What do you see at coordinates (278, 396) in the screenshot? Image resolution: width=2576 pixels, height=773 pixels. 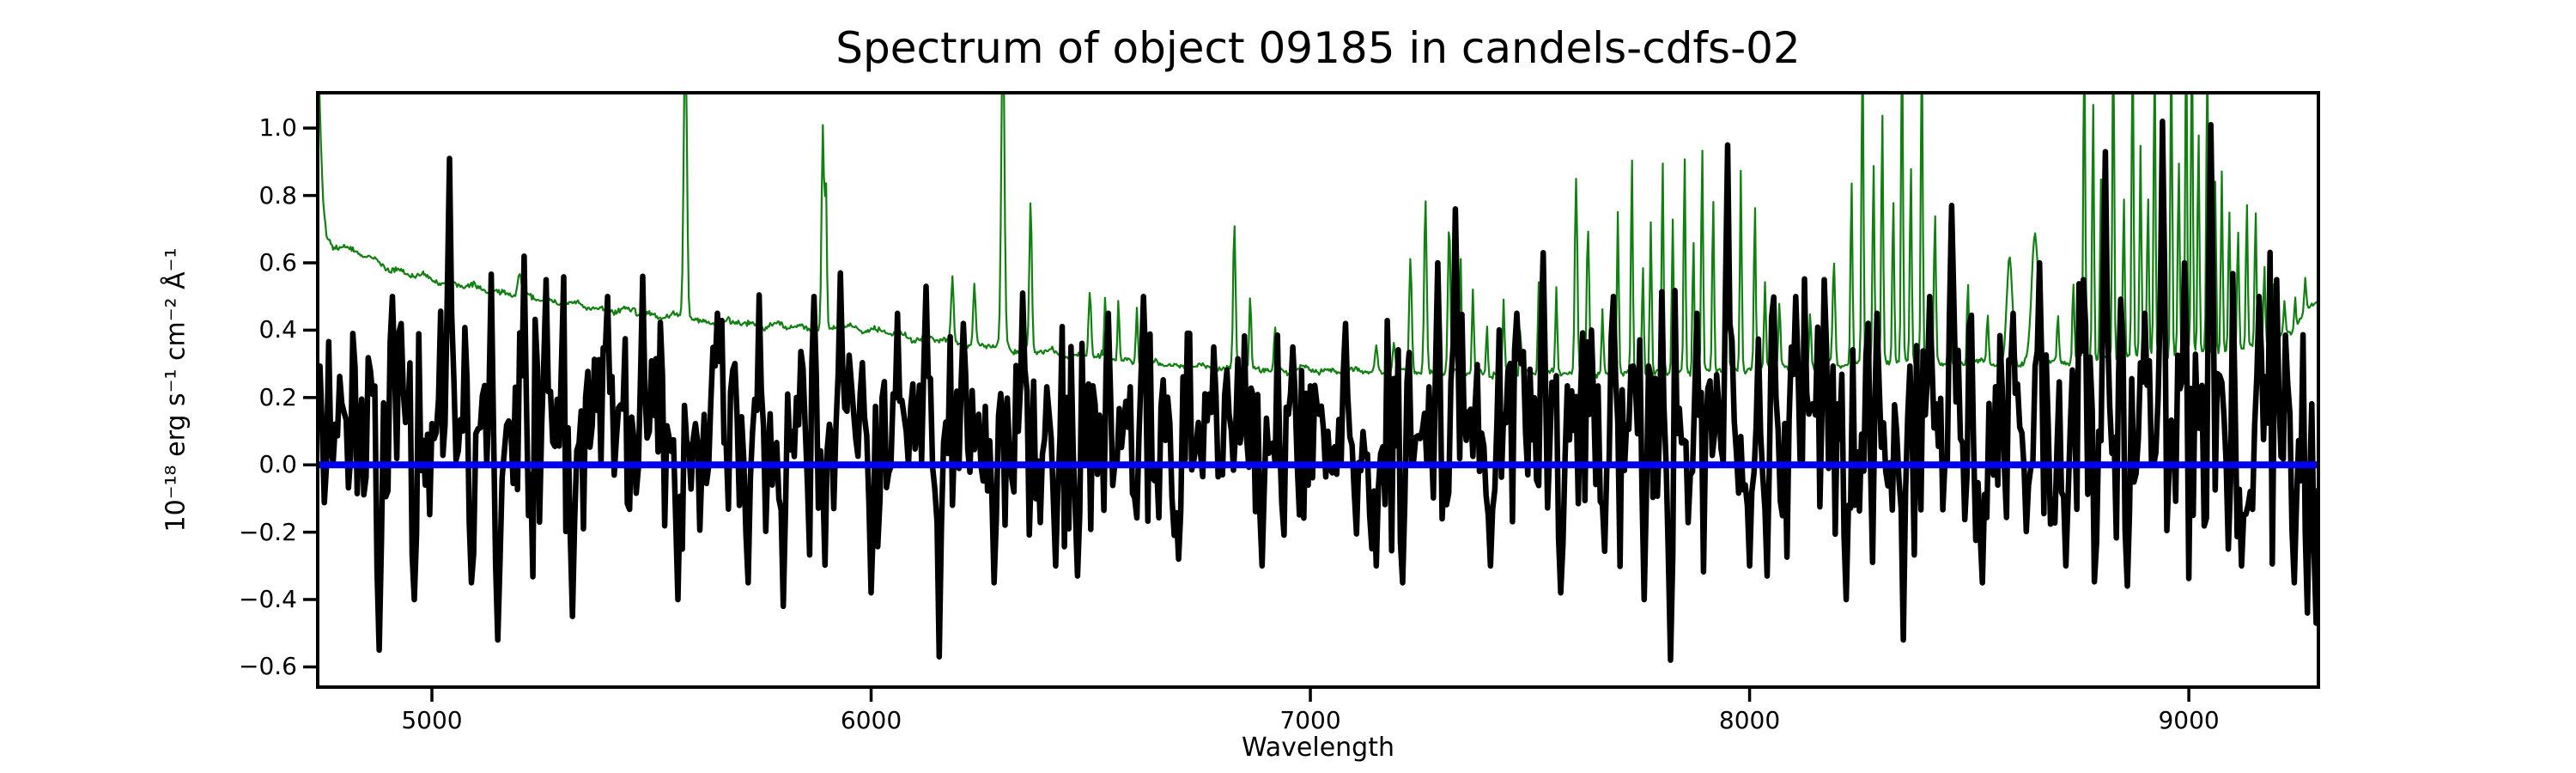 I see `y-tick-label: 0.2` at bounding box center [278, 396].